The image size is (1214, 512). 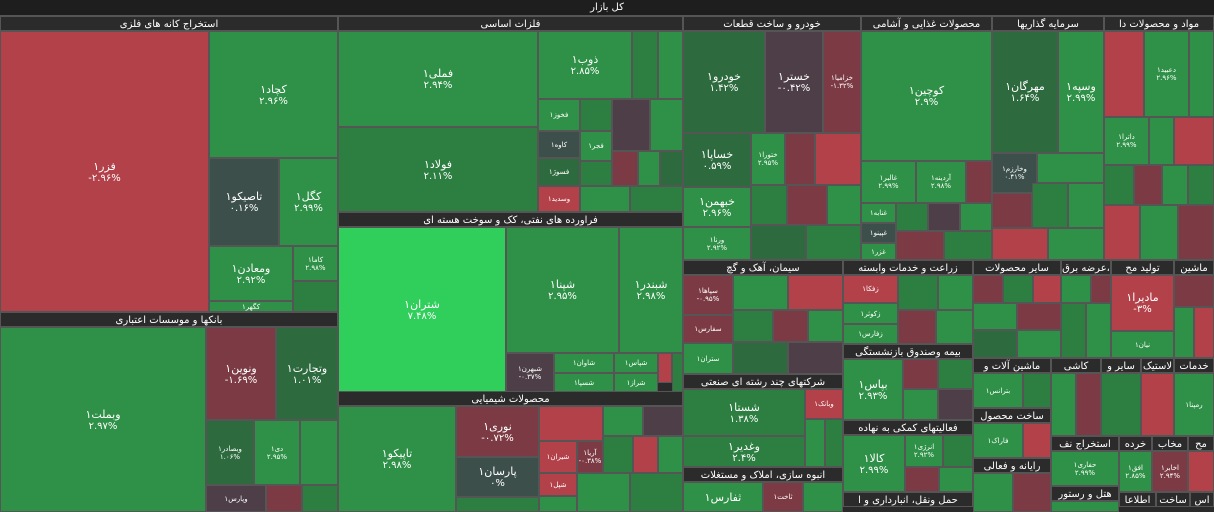 What do you see at coordinates (870, 289) in the screenshot?
I see `tile-zafaka: زفکا۱` at bounding box center [870, 289].